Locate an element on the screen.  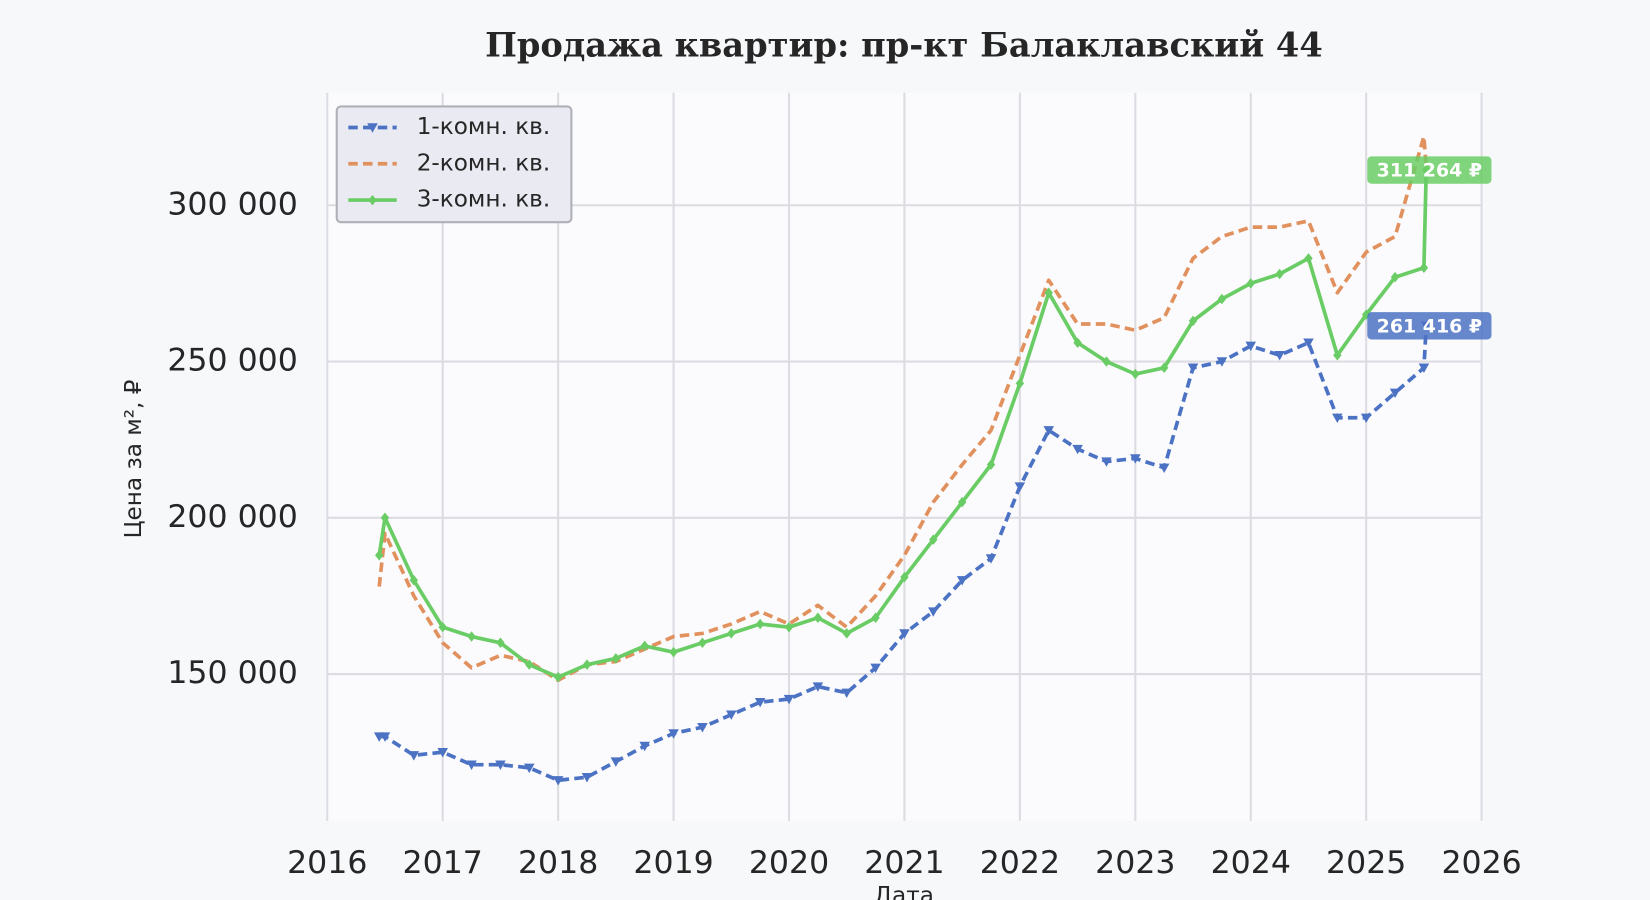
legend-label: 2-комн. кв. is located at coordinates (483, 163).